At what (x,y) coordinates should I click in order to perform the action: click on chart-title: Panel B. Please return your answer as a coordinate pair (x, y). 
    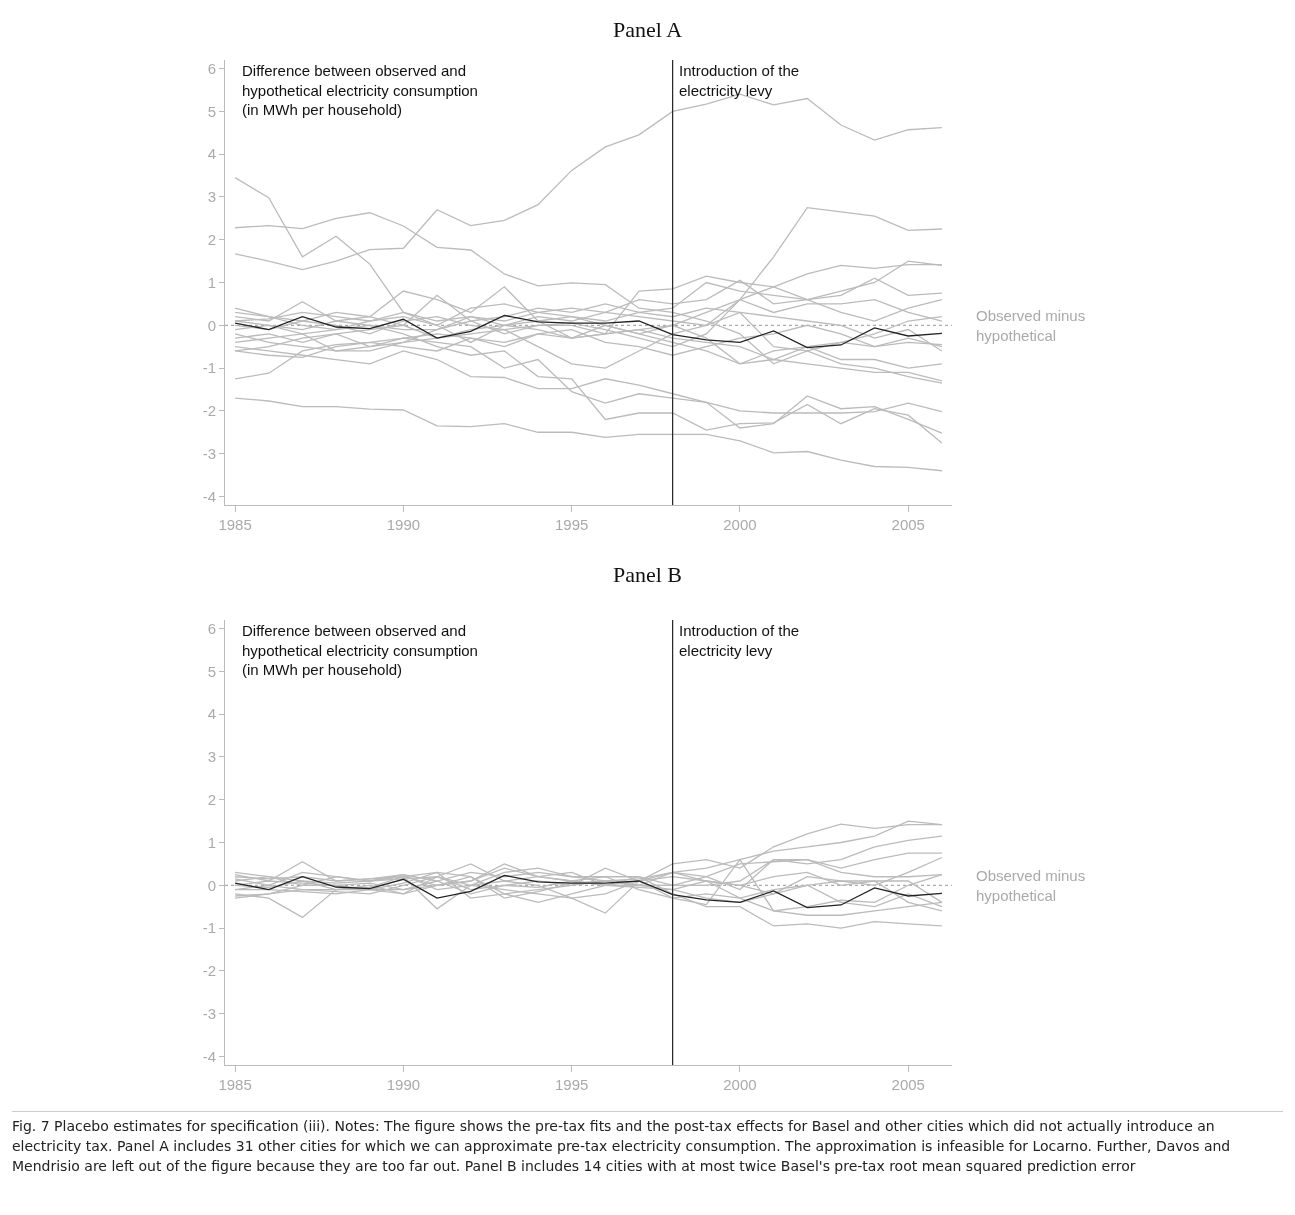
    Looking at the image, I should click on (647, 575).